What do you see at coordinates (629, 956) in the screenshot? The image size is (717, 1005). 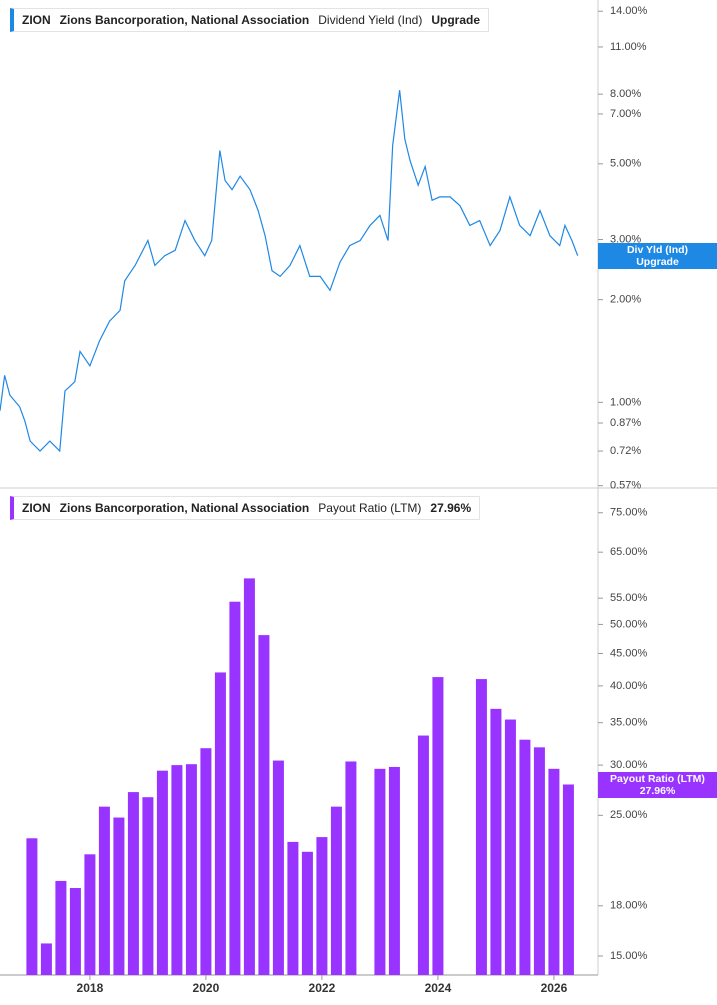 I see `y-tick-label: 15.00%` at bounding box center [629, 956].